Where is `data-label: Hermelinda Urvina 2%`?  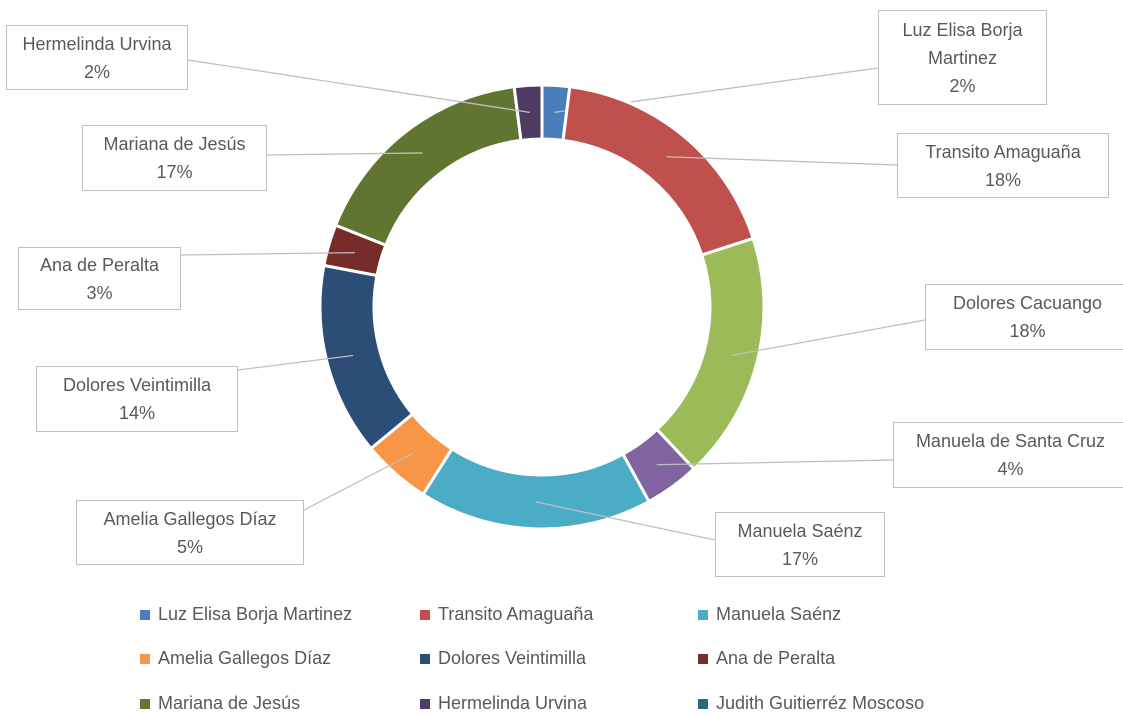
data-label: Hermelinda Urvina 2% is located at coordinates (97, 57).